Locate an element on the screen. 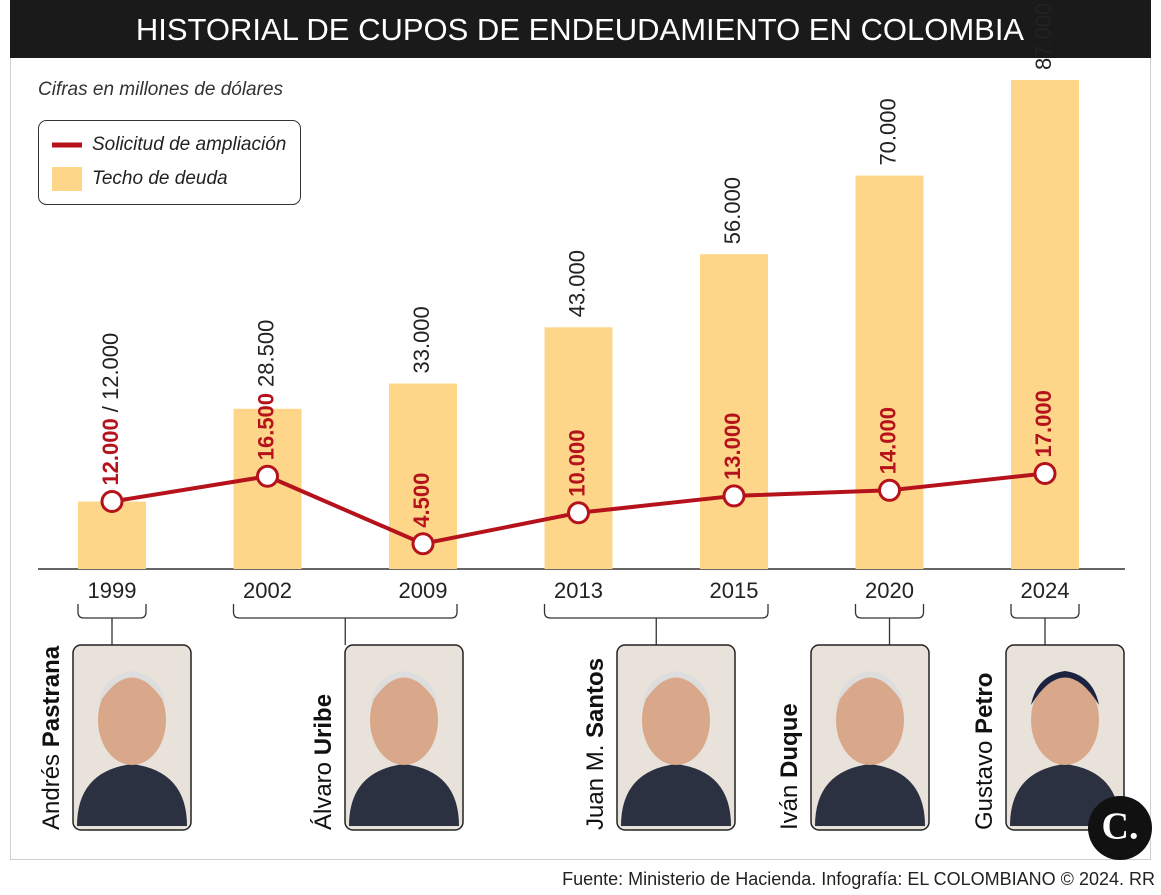 This screenshot has width=1161, height=895. x-tick-label: 2013 is located at coordinates (578, 590).